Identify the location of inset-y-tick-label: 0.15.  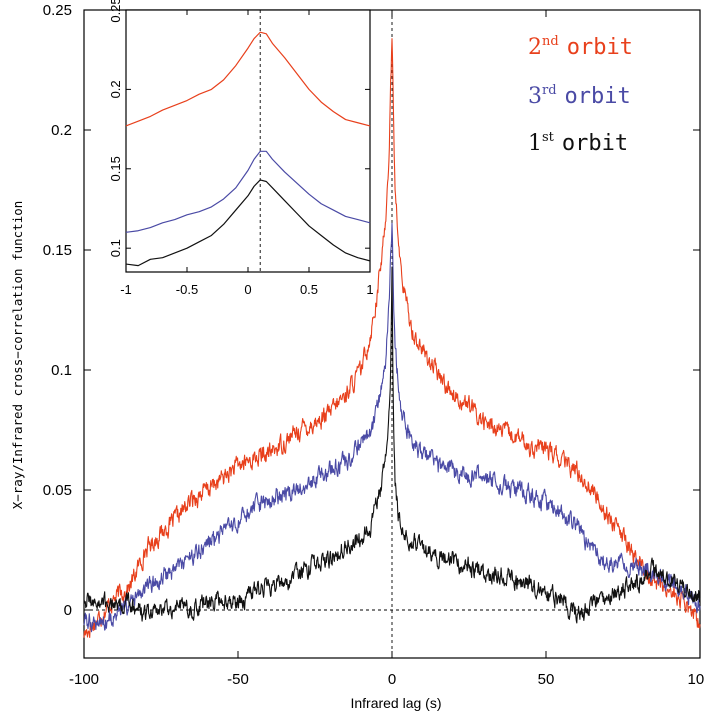
(115, 168).